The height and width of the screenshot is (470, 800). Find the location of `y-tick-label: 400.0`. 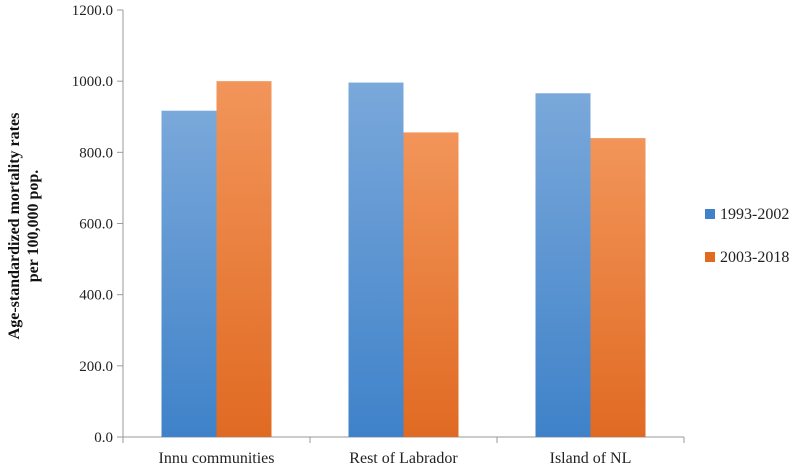

y-tick-label: 400.0 is located at coordinates (96, 296).